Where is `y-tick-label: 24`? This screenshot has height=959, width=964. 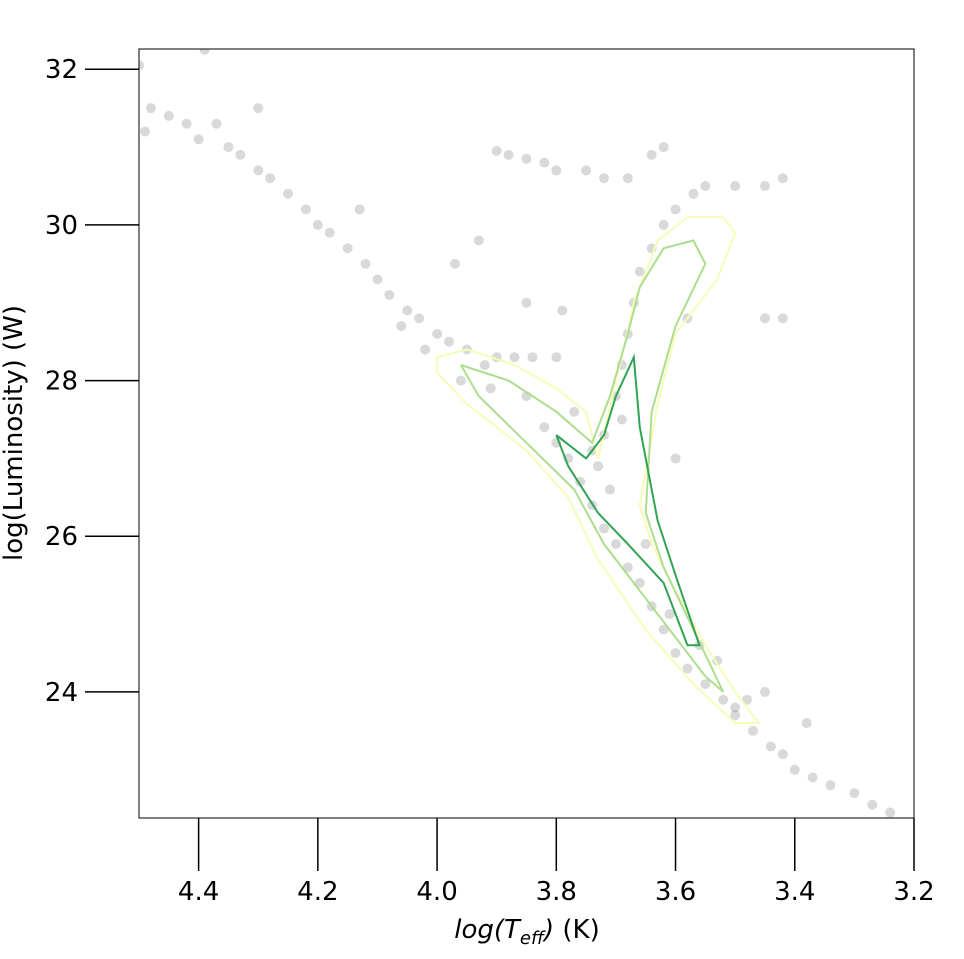
y-tick-label: 24 is located at coordinates (61, 693).